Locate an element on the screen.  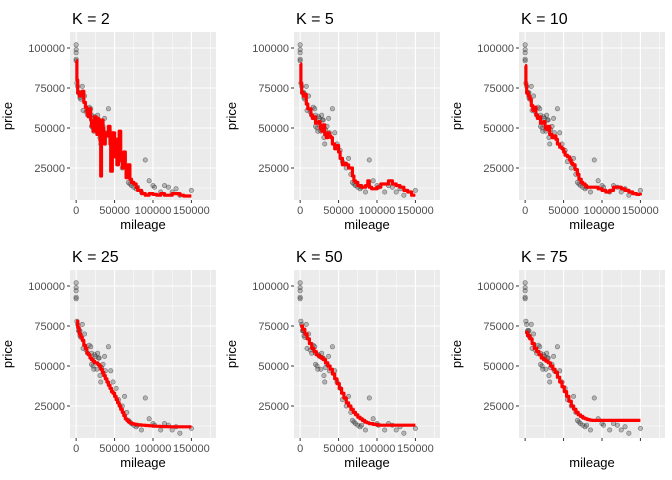
panel-title: K = 25 is located at coordinates (95, 257).